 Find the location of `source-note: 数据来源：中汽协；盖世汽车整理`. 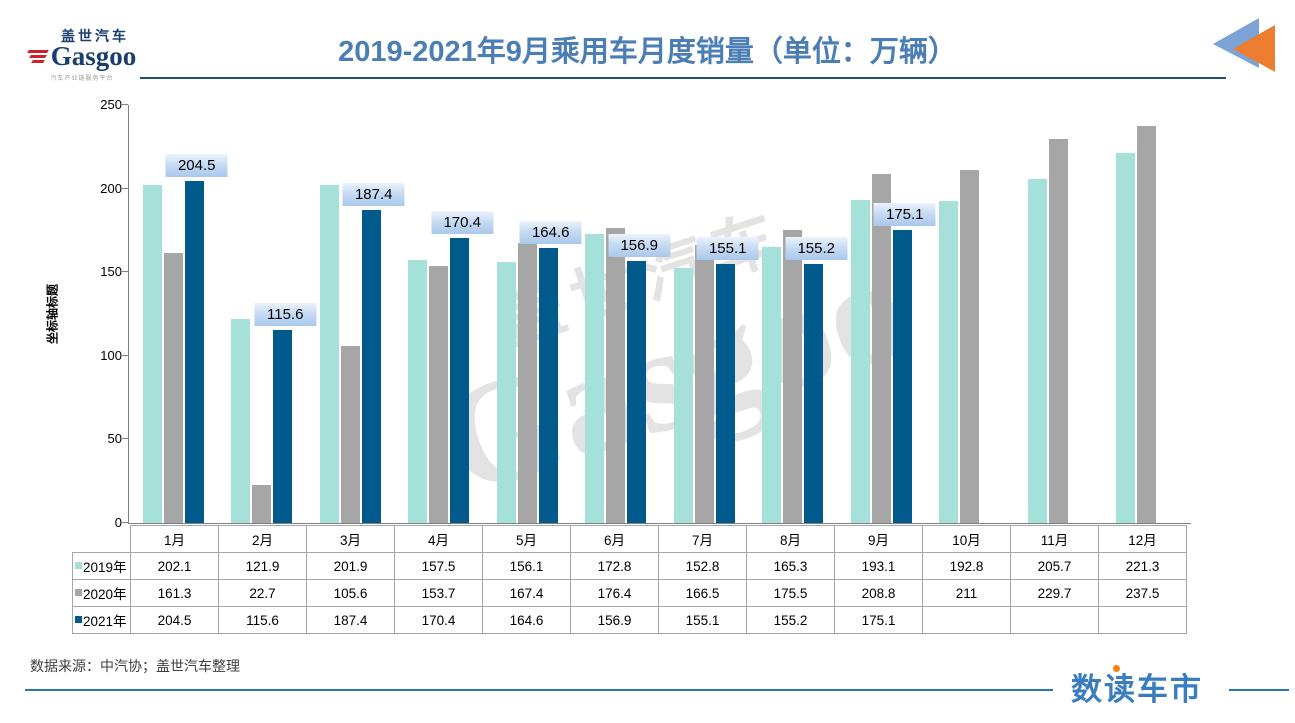

source-note: 数据来源：中汽协；盖世汽车整理 is located at coordinates (135, 666).